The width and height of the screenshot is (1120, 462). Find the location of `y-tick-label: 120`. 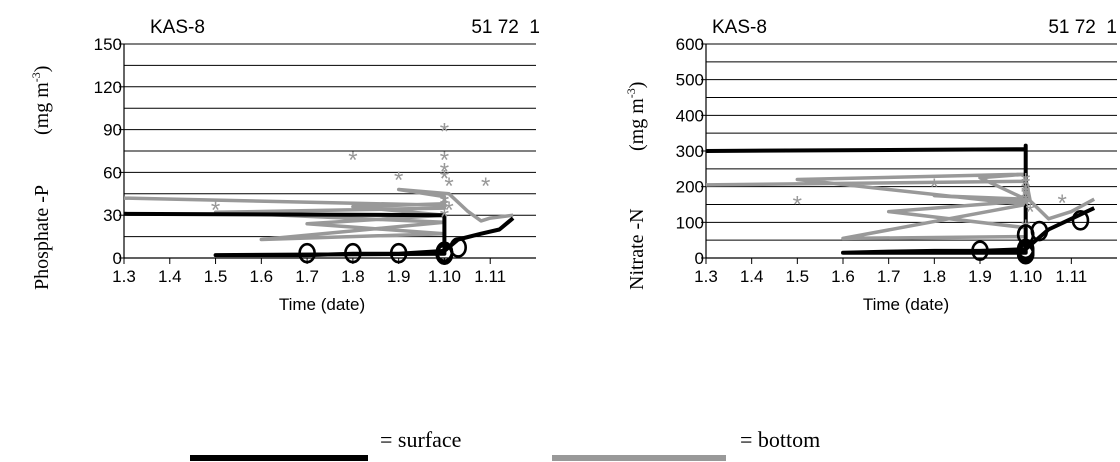

y-tick-label: 120 is located at coordinates (108, 87).